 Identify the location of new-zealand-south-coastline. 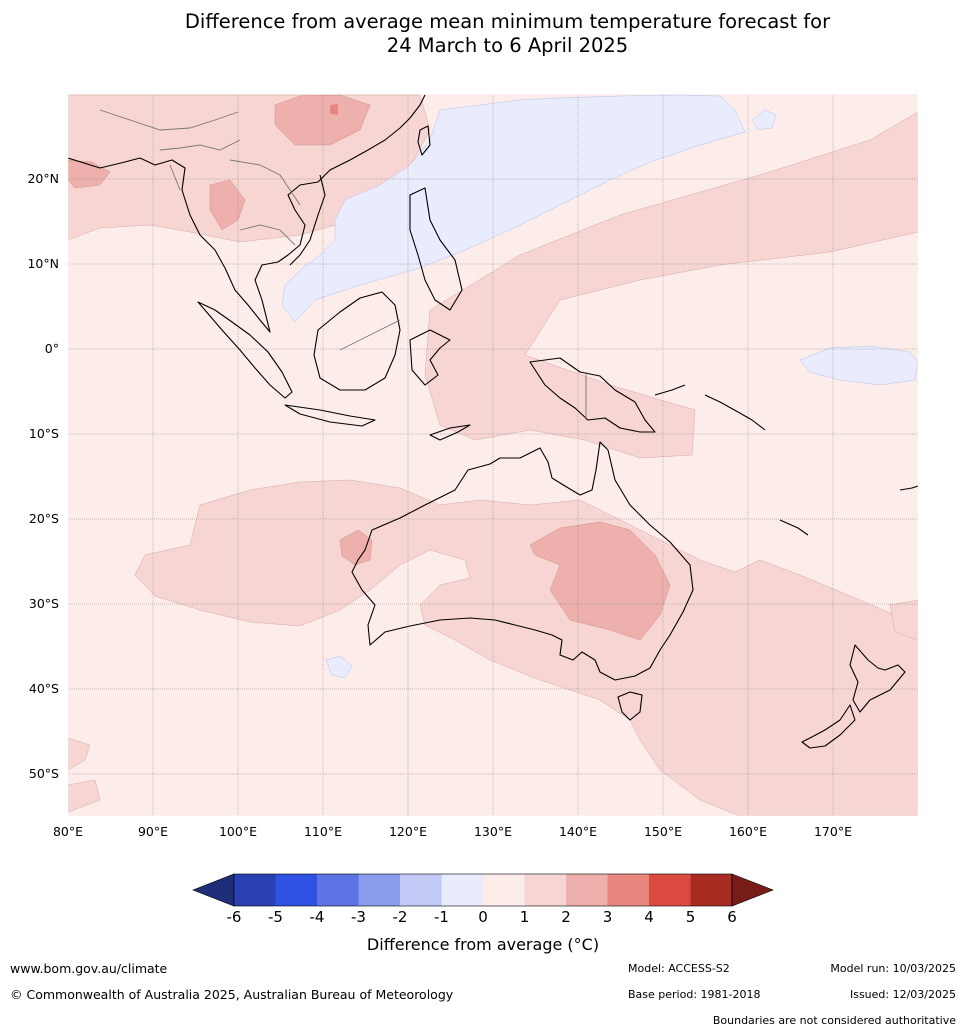
(828, 726).